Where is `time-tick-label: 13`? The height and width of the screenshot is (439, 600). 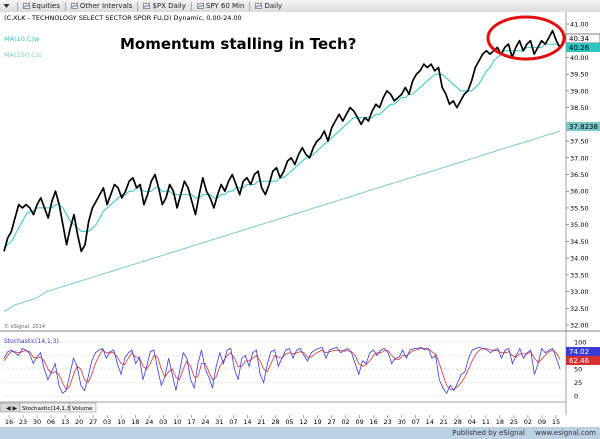 time-tick-label: 13 is located at coordinates (65, 422).